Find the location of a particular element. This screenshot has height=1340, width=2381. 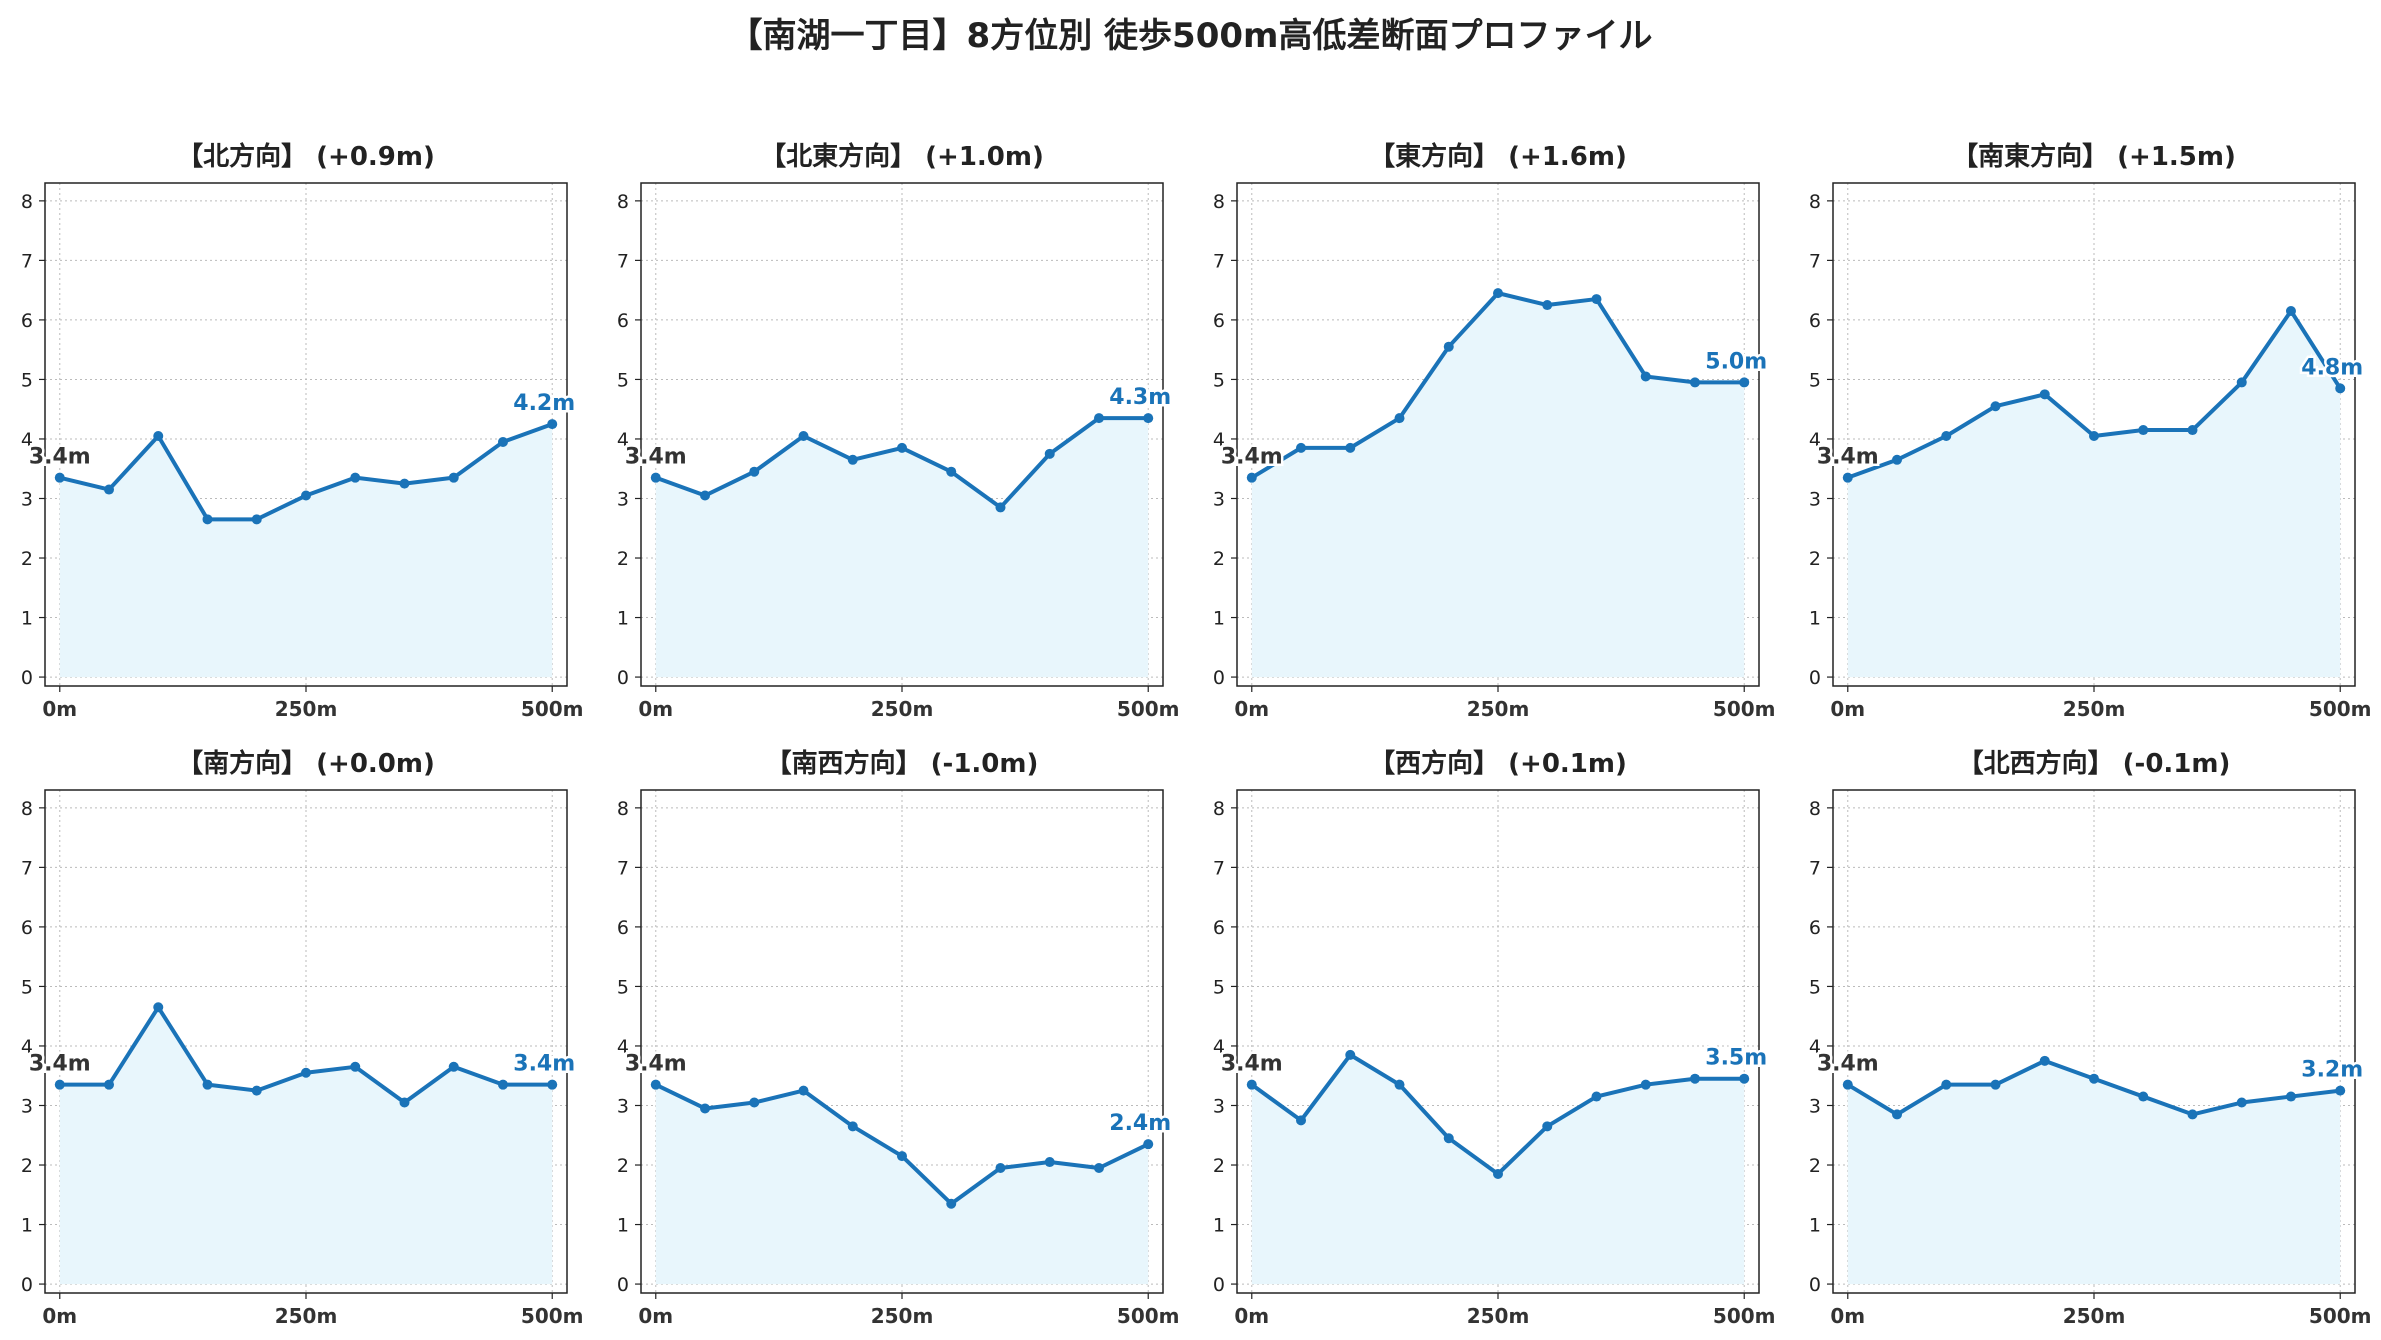

end-elevation-label: 3.5m is located at coordinates (1736, 1058).